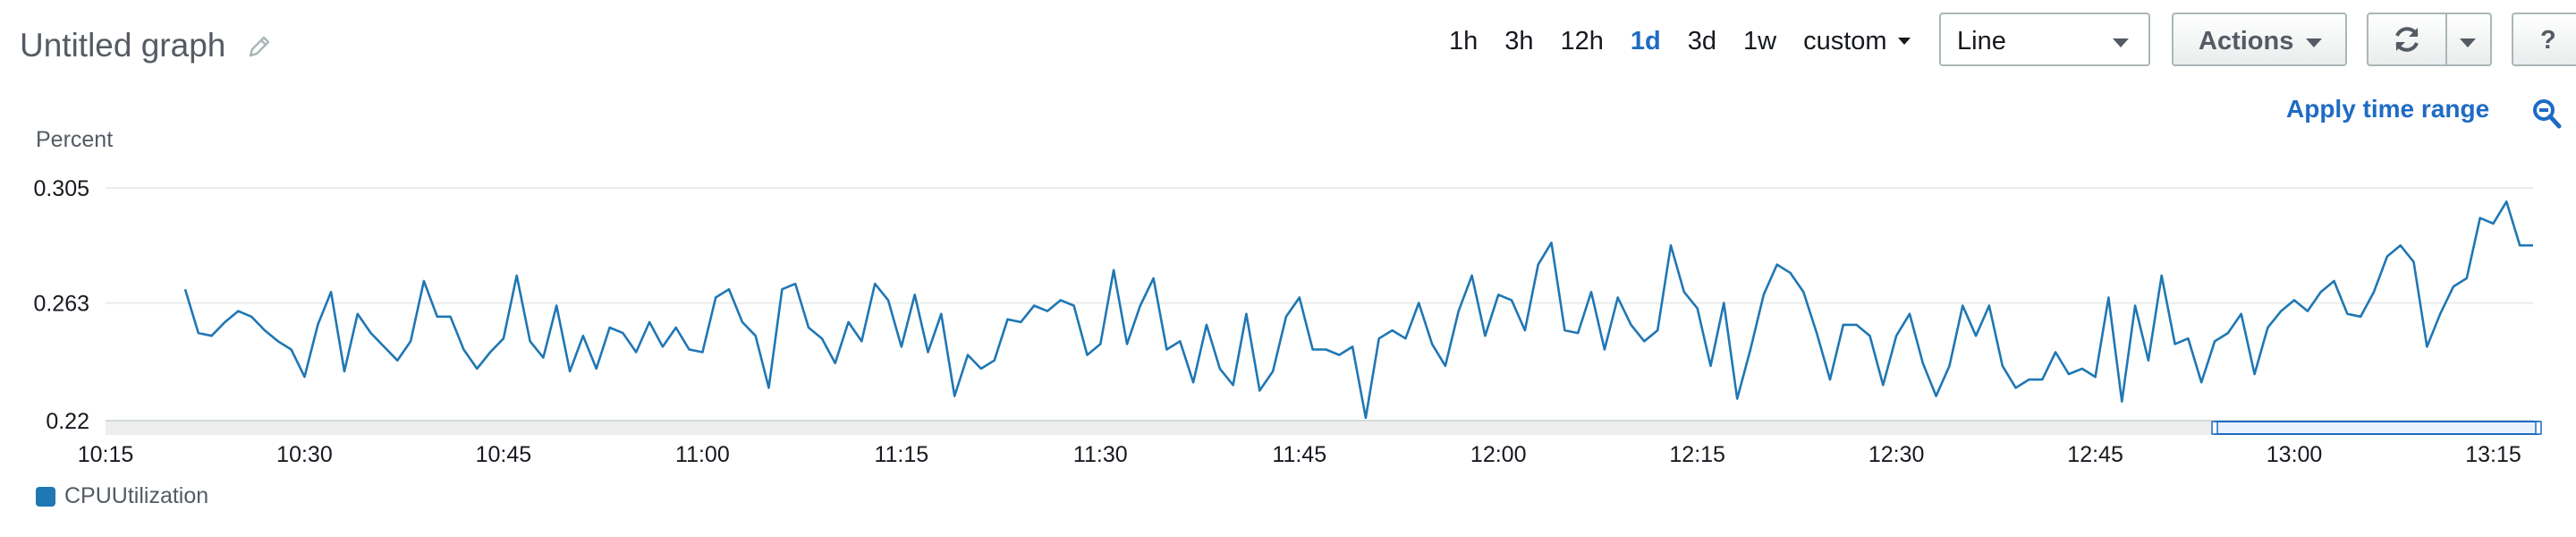 The height and width of the screenshot is (537, 2576). What do you see at coordinates (1464, 40) in the screenshot?
I see `range-1h: 1h` at bounding box center [1464, 40].